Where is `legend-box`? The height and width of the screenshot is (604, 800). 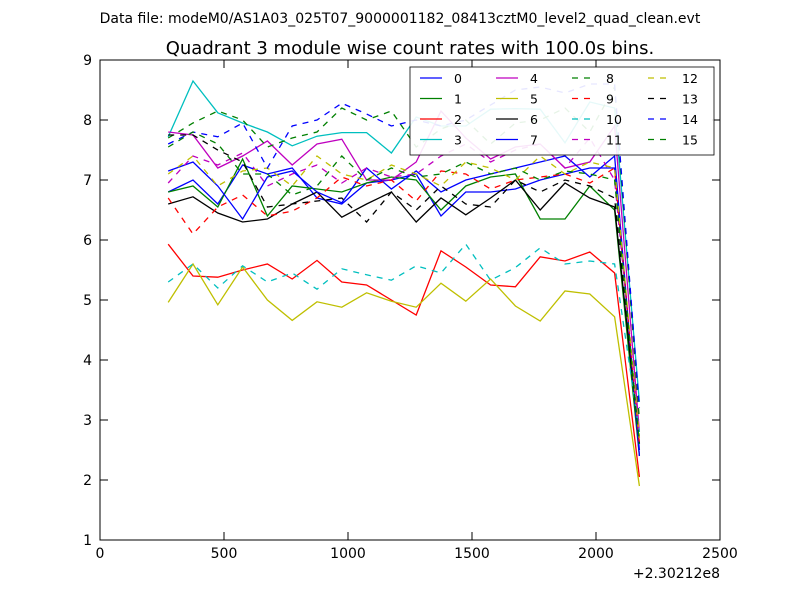 legend-box is located at coordinates (562, 111).